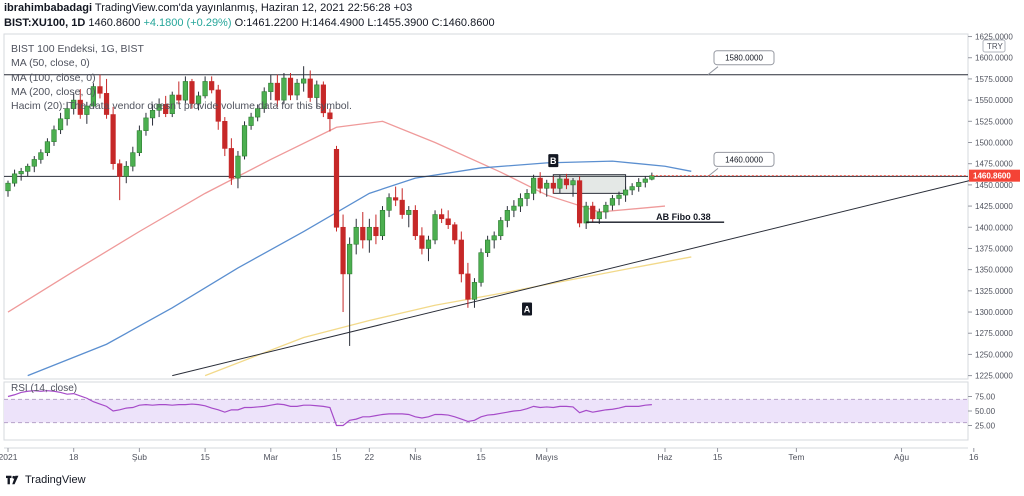 The width and height of the screenshot is (1024, 496). I want to click on ma200-line, so click(448, 316).